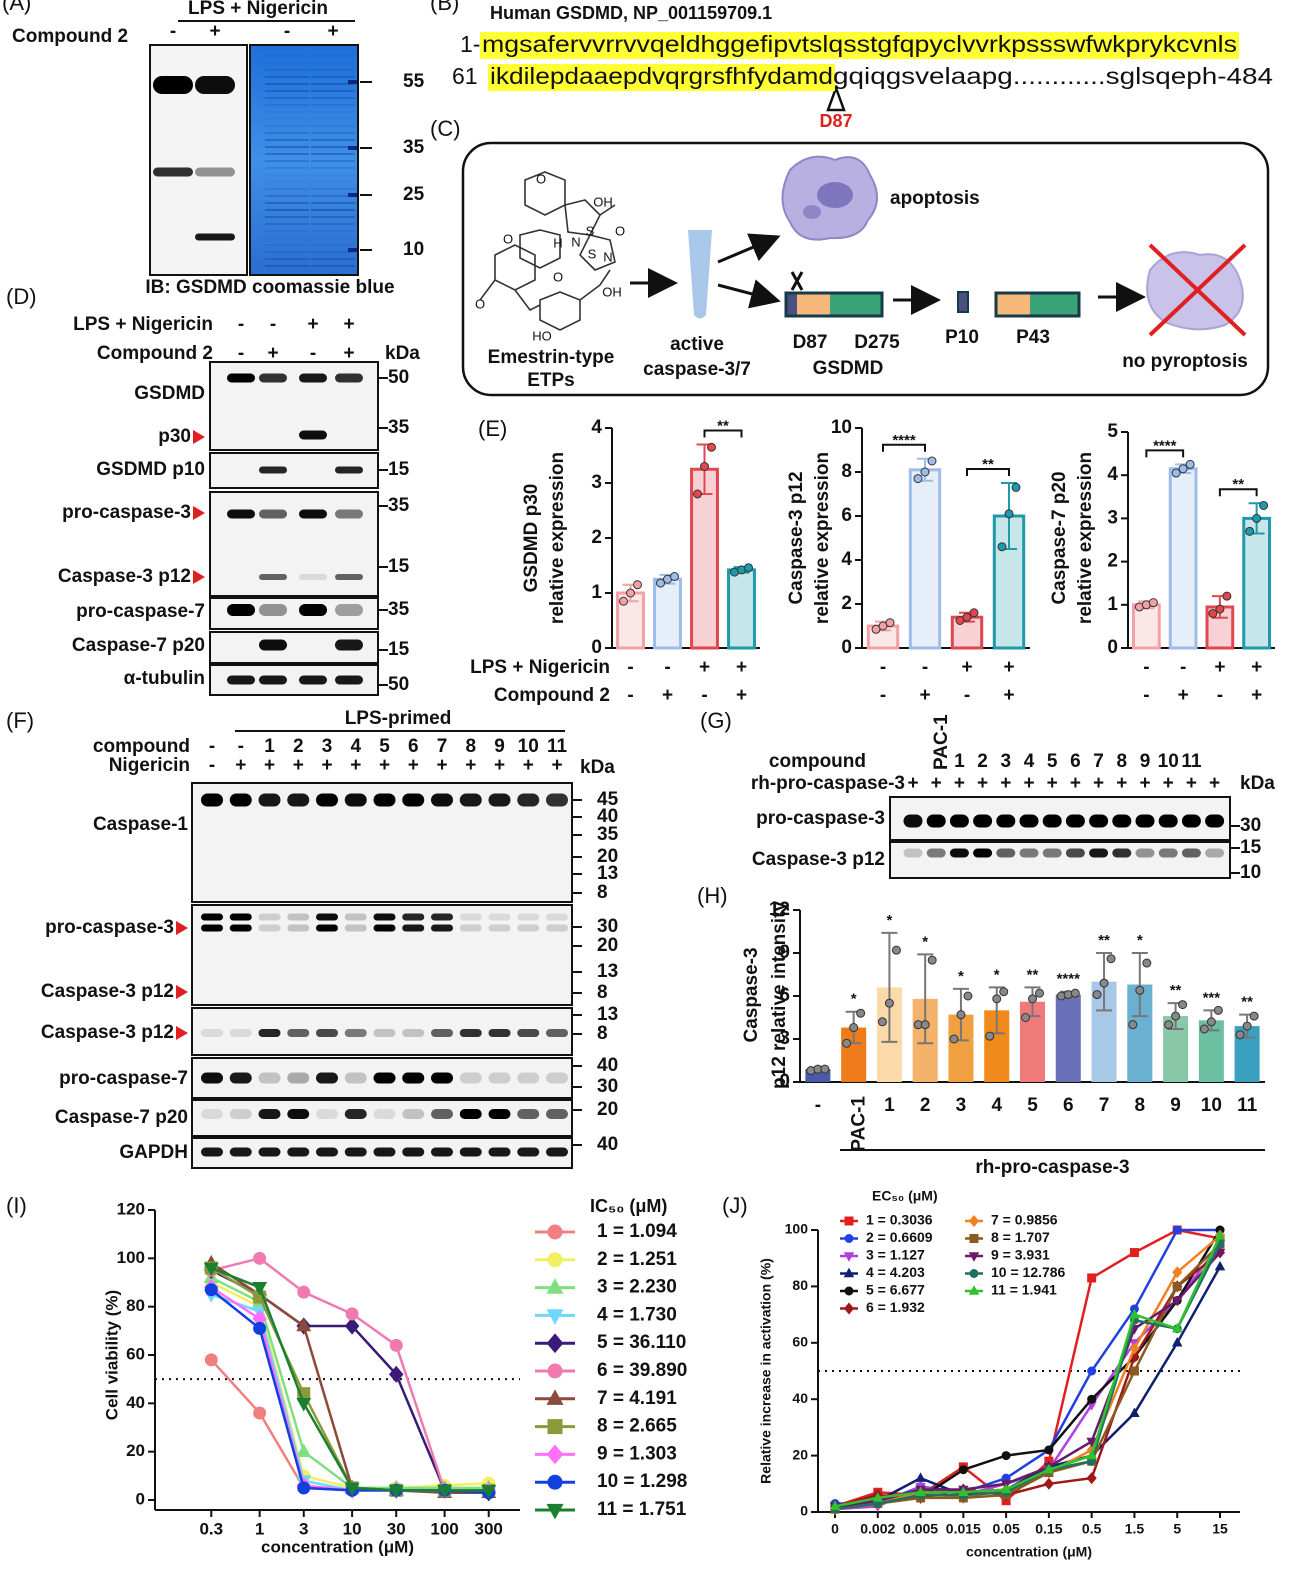 The height and width of the screenshot is (1586, 1305). I want to click on x-tick-label: 300, so click(489, 1528).